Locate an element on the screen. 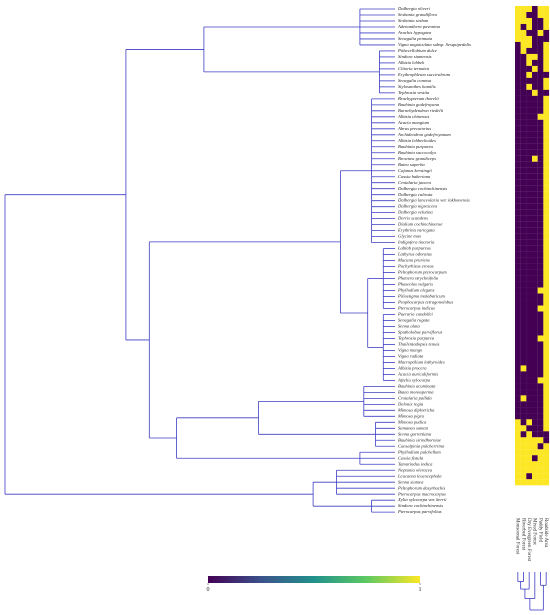 Image resolution: width=550 pixels, height=615 pixels. row-label: Phaseolus vulgaris is located at coordinates (415, 284).